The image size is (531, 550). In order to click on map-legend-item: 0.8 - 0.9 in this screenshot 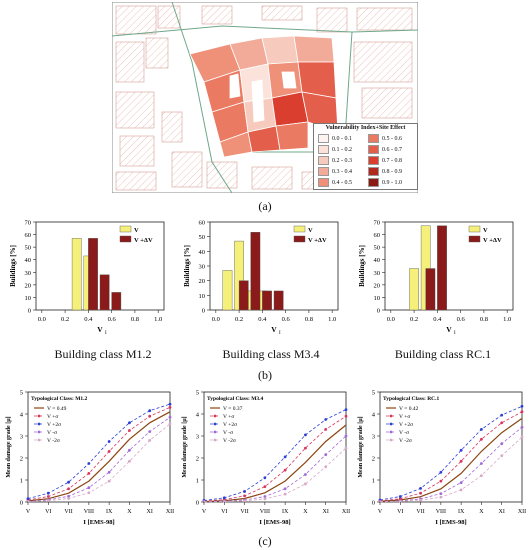, I will do `click(385, 171)`.